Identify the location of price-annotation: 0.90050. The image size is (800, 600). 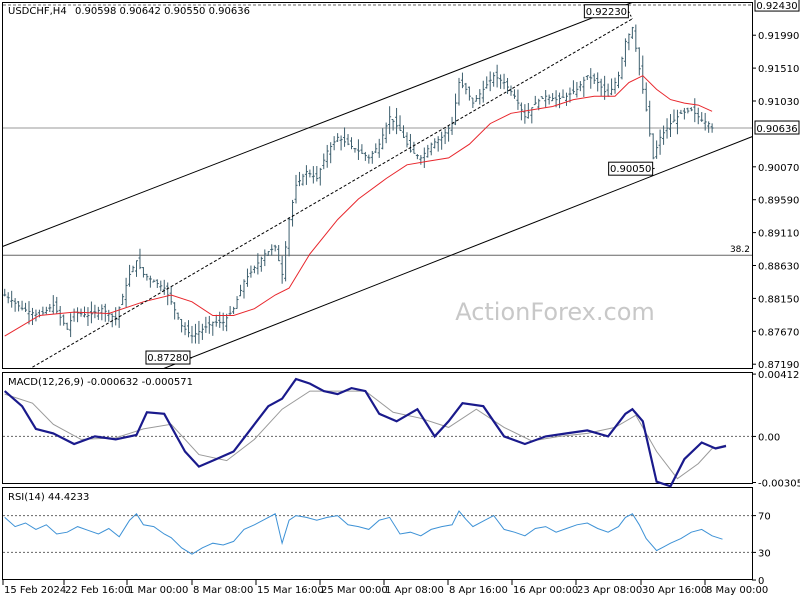
(632, 168).